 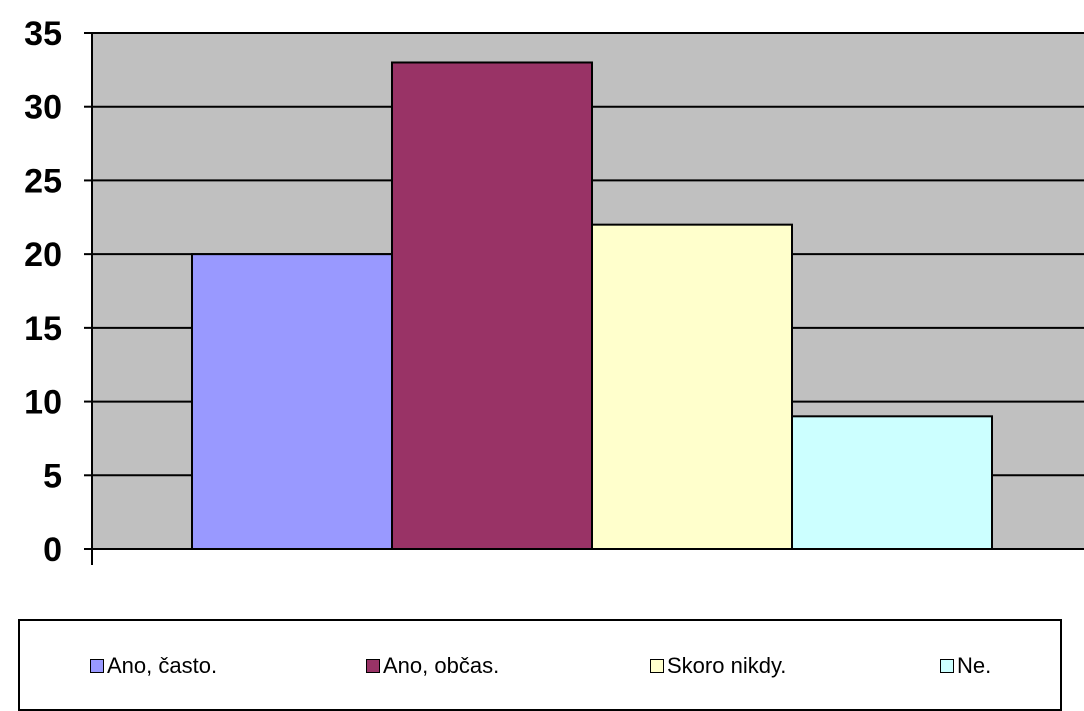 I want to click on legend-item-skoro-nikdy: Skoro nikdy., so click(x=718, y=666).